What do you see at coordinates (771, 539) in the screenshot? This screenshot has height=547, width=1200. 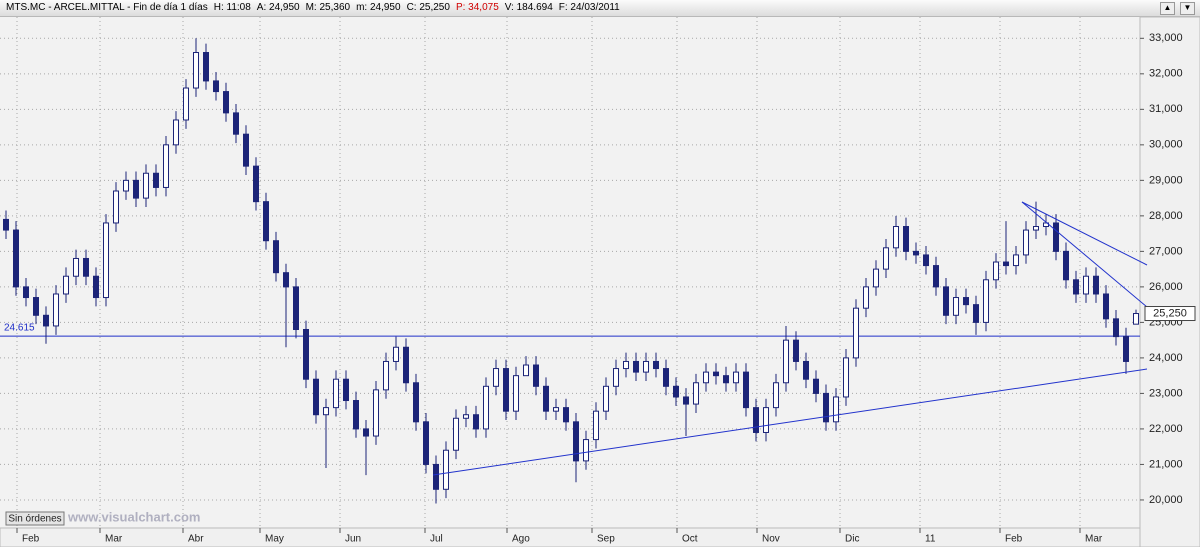 I see `x-tick-label: Nov` at bounding box center [771, 539].